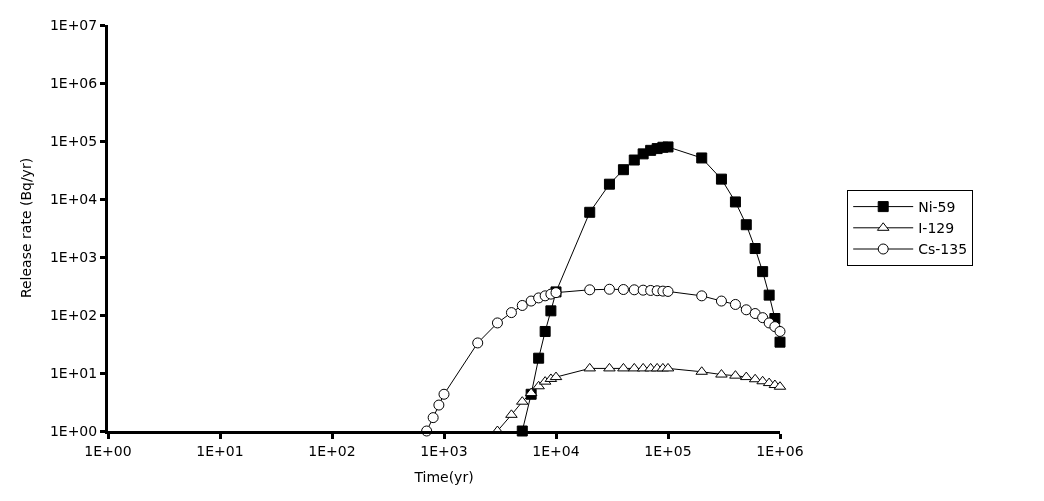  Describe the element at coordinates (332, 450) in the screenshot. I see `x-tick-label: 1E+02` at that location.